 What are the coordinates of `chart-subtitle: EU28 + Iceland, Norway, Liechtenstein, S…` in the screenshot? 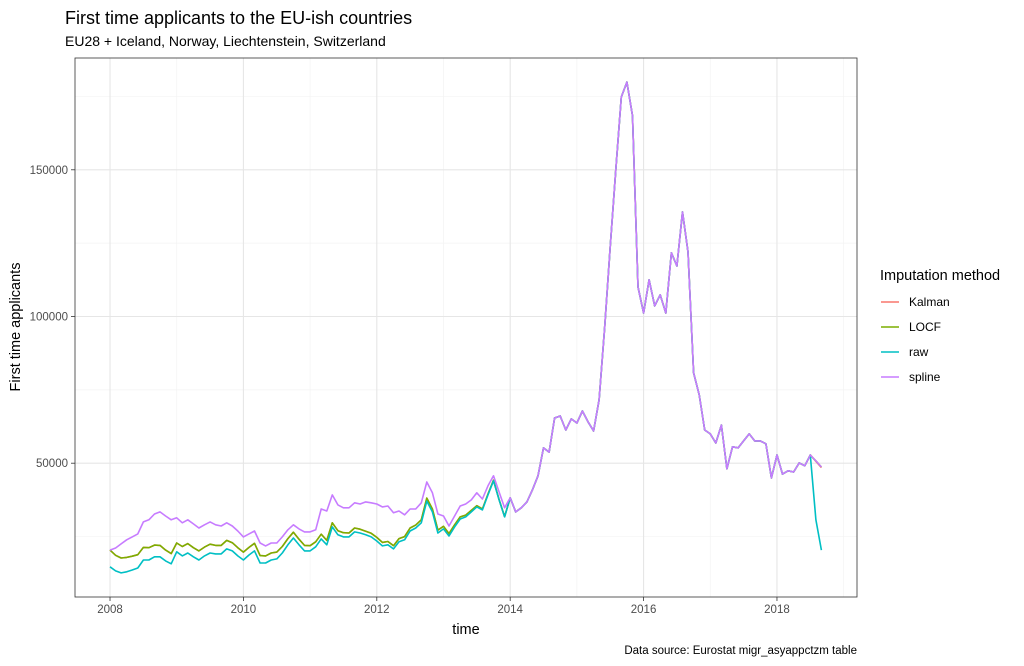 It's located at (225, 41).